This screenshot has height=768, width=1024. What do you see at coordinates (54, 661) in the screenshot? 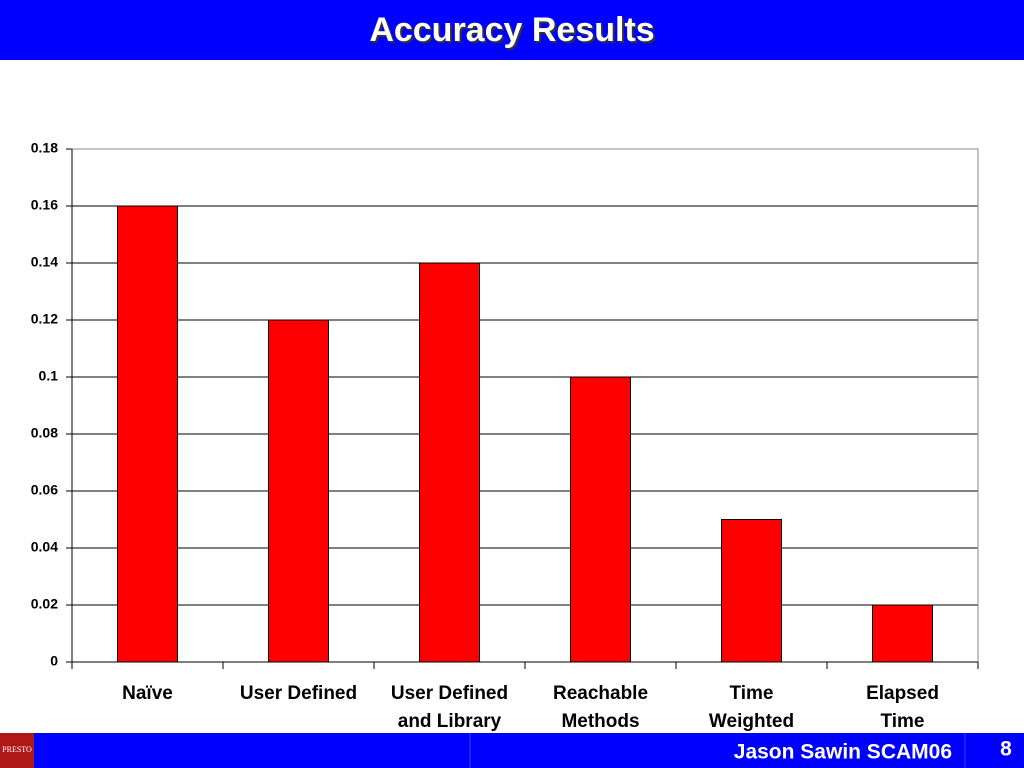
I see `y-tick-label: 0` at bounding box center [54, 661].